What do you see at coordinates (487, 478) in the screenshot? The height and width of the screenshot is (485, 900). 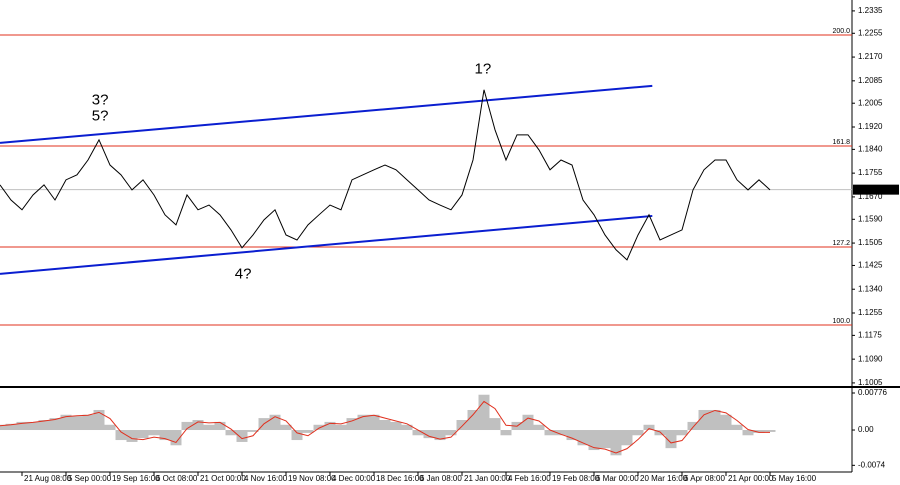 I see `x-tick-label: 21 Jan 00:00` at bounding box center [487, 478].